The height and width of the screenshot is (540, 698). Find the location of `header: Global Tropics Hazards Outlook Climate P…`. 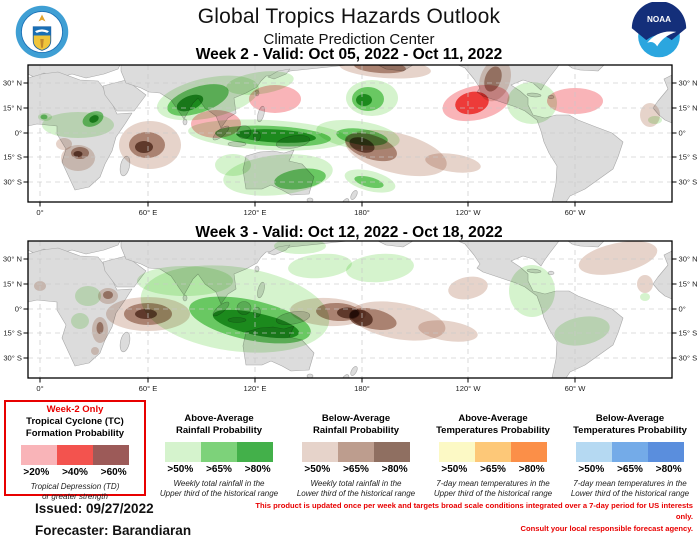

header: Global Tropics Hazards Outlook Climate P… is located at coordinates (349, 26).